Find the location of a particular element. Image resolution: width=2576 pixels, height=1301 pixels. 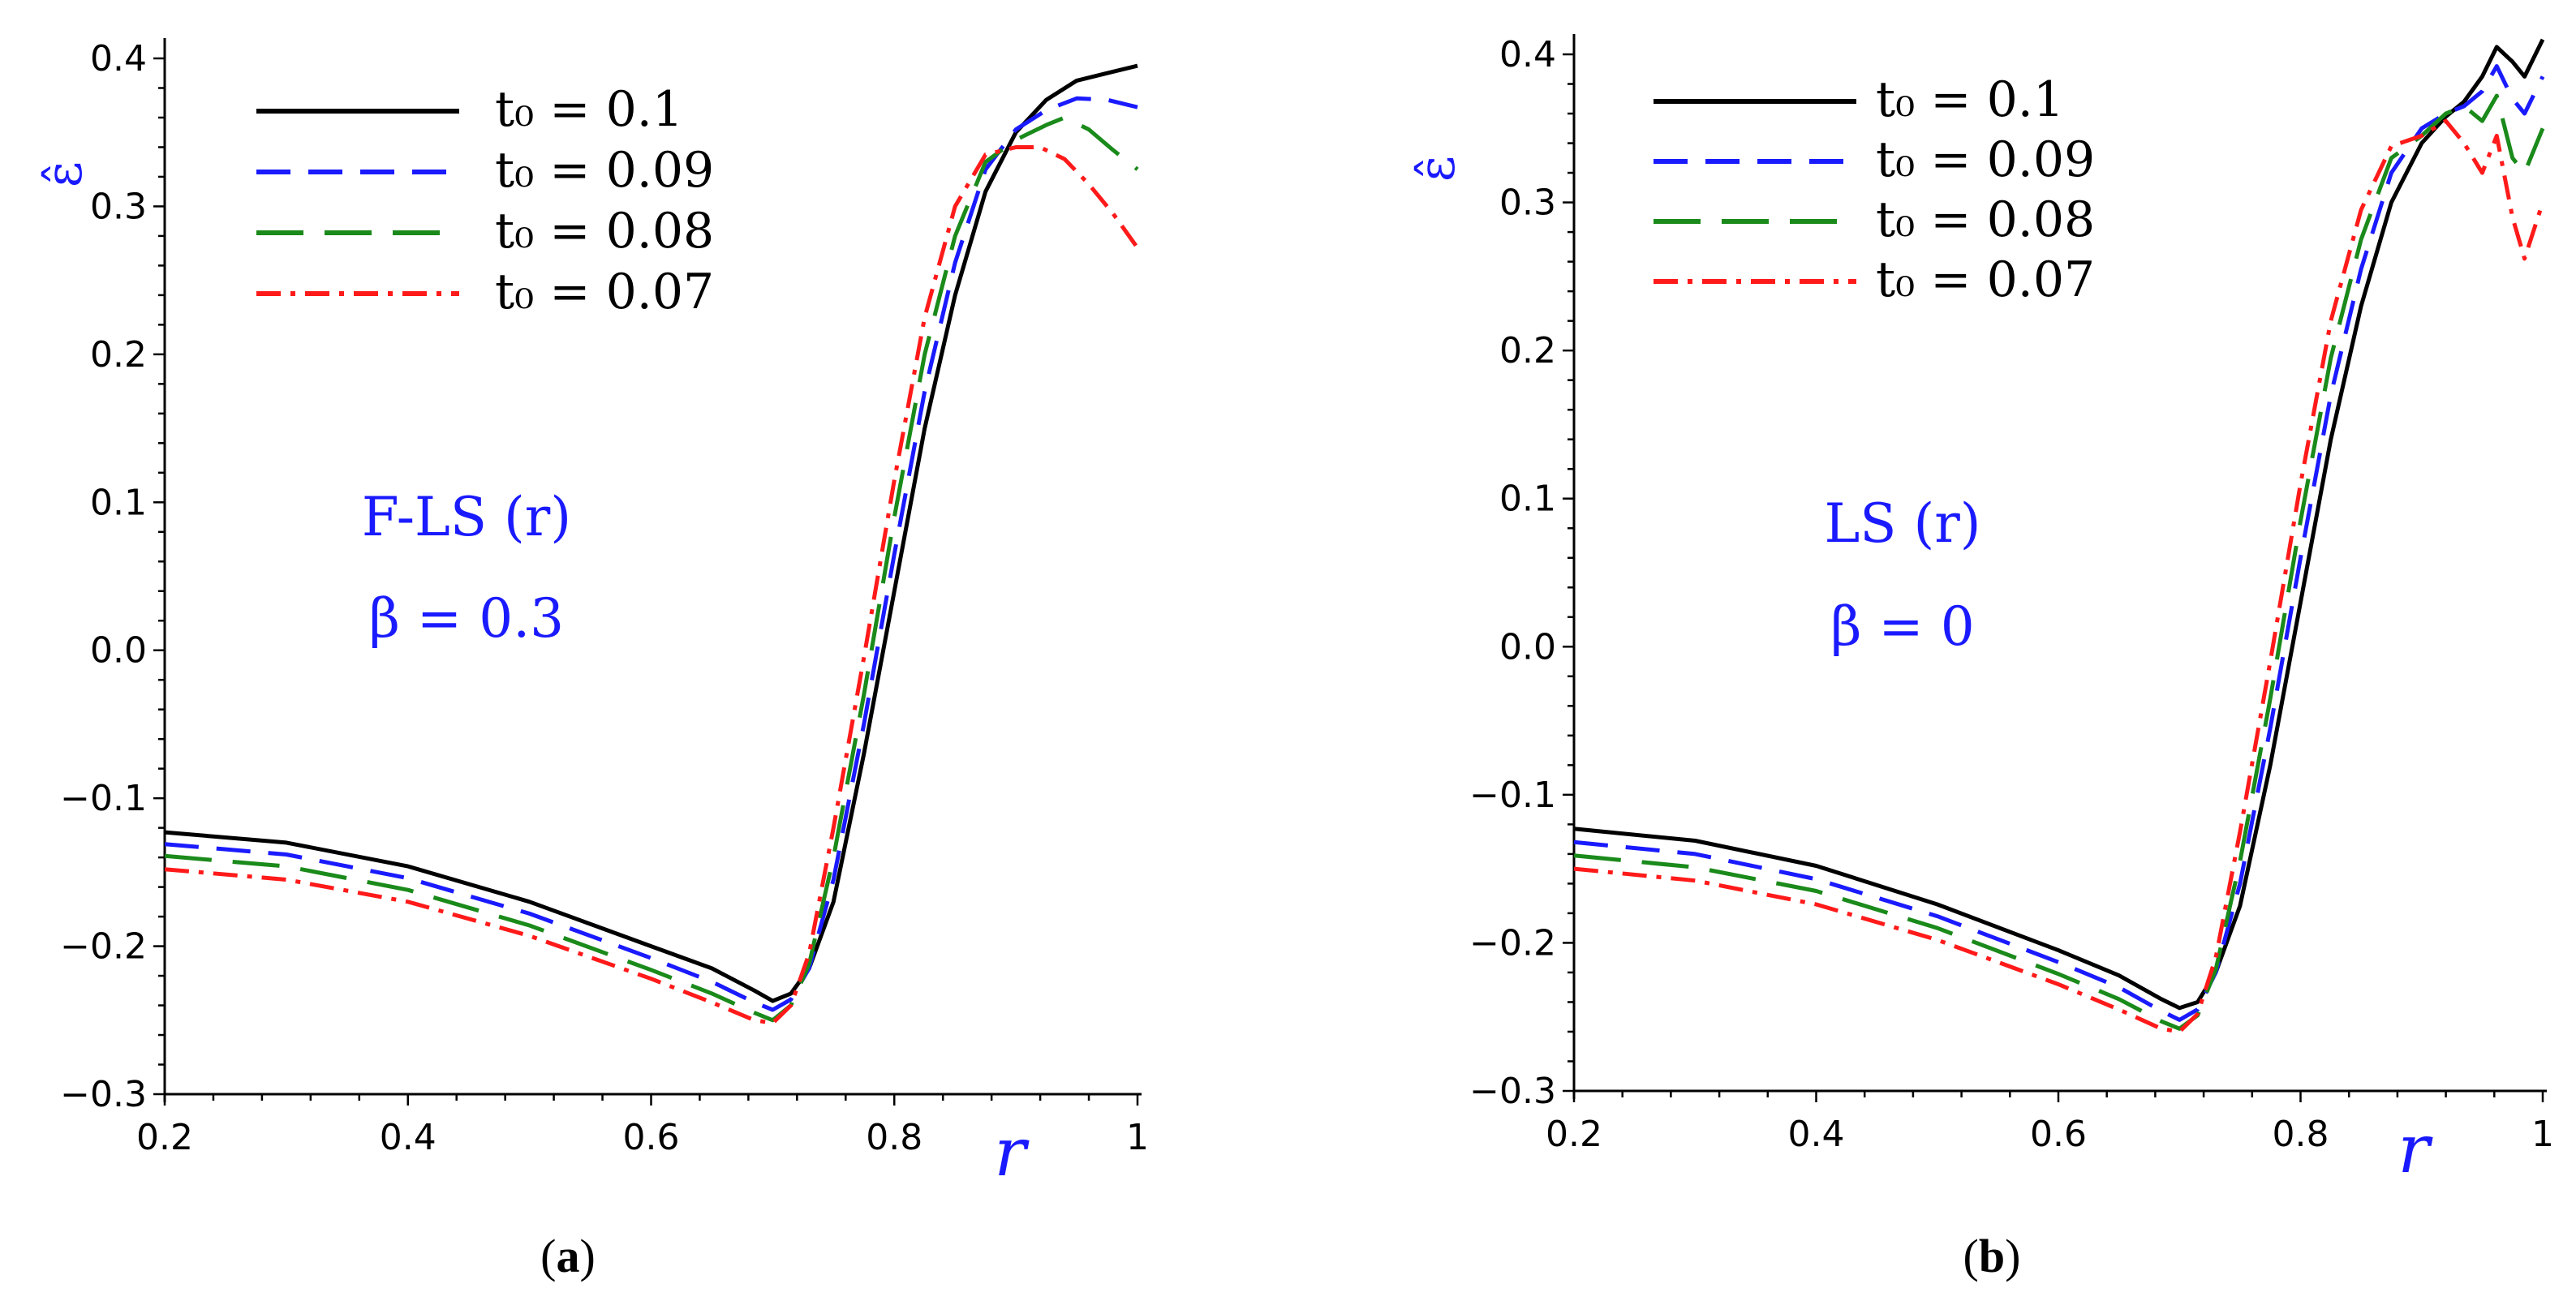

annotation-line-2: β = 0.3 is located at coordinates (466, 618).